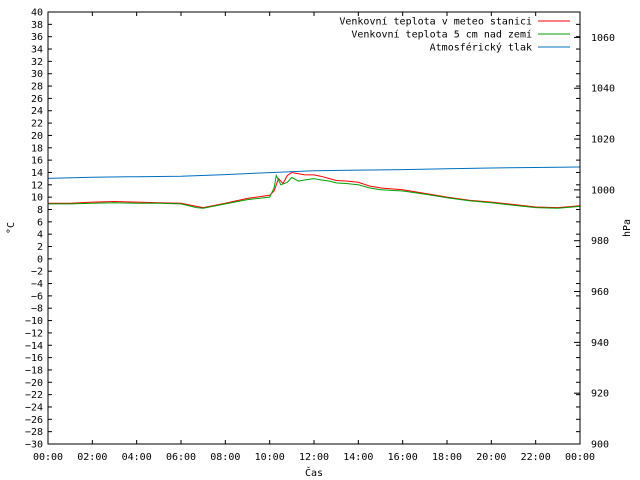  I want to click on y2-tick-label: 960, so click(600, 292).